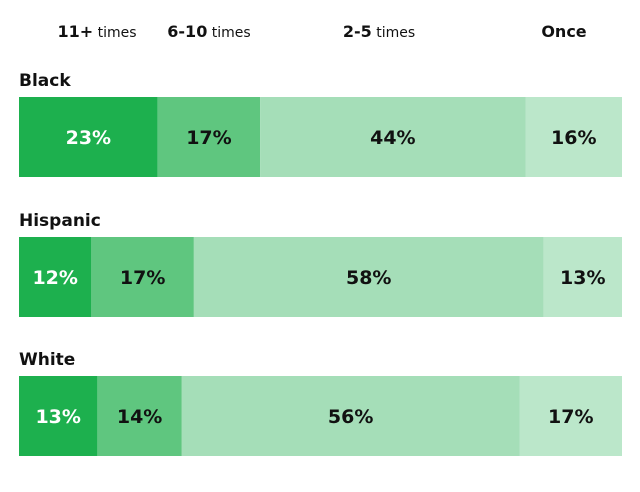 This screenshot has height=492, width=640. Describe the element at coordinates (45, 81) in the screenshot. I see `category-label-black: Black` at that location.